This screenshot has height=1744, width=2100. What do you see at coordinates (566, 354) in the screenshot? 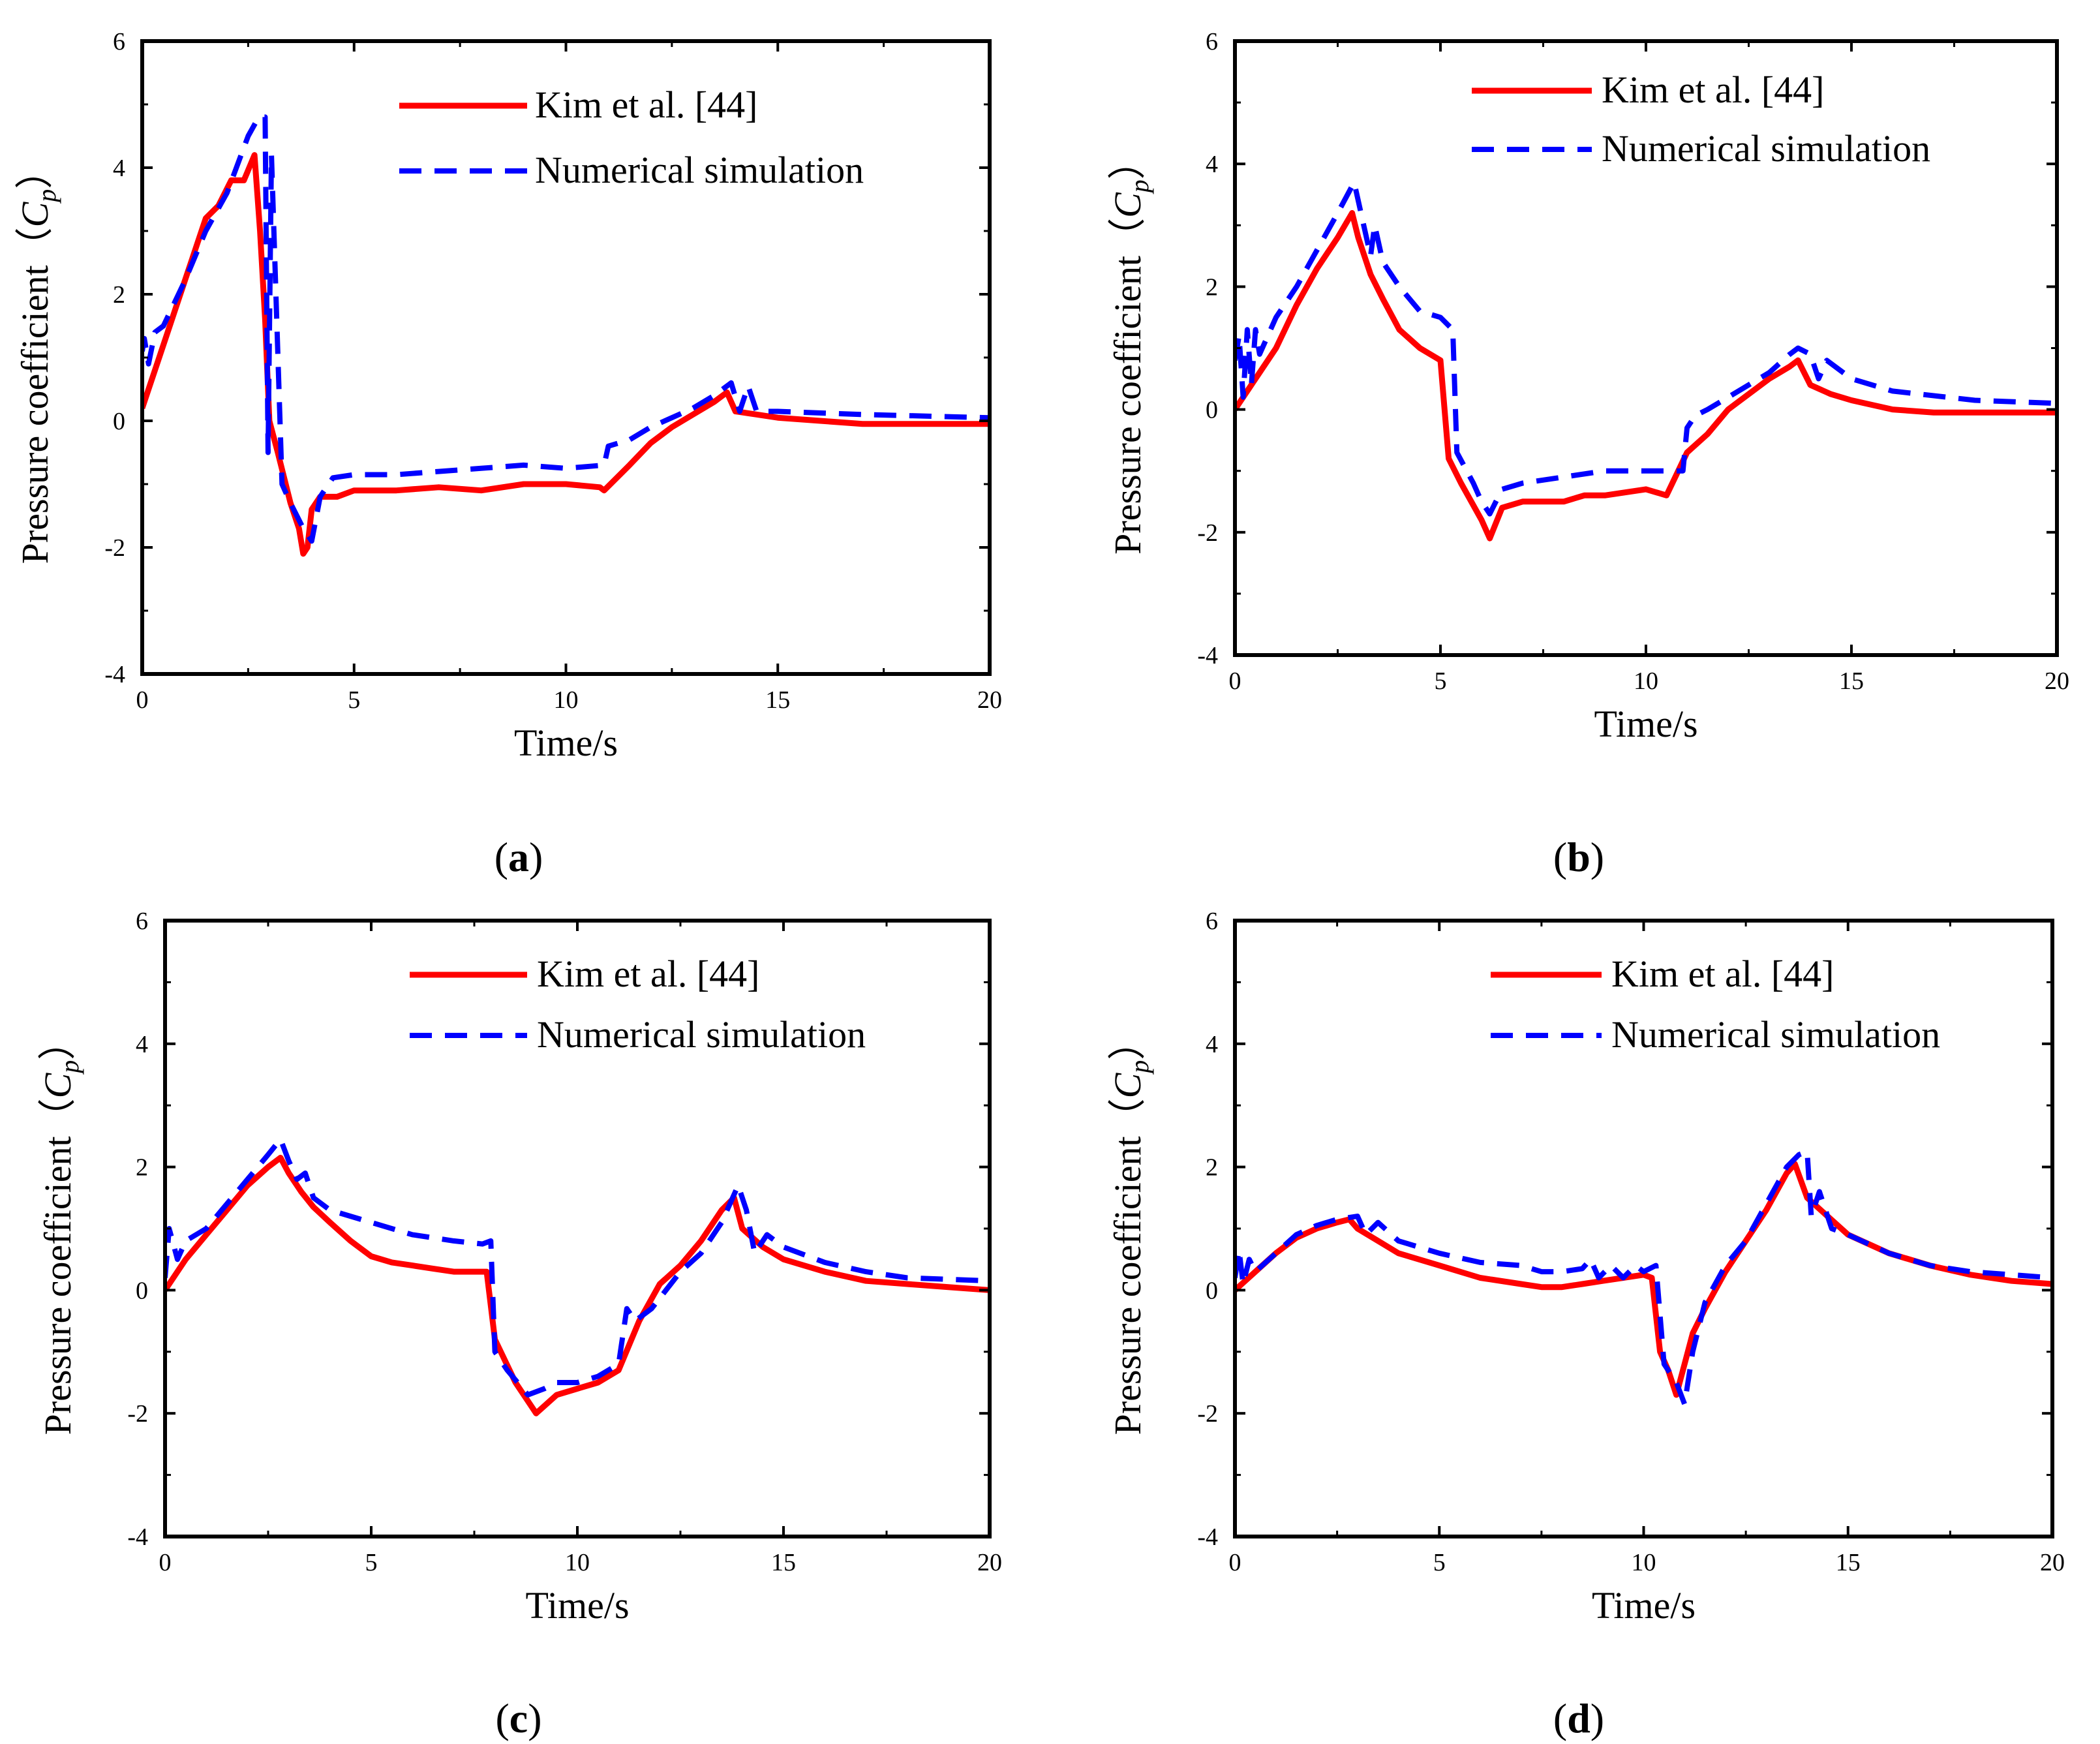
I see `series-line-kim-a` at bounding box center [566, 354].